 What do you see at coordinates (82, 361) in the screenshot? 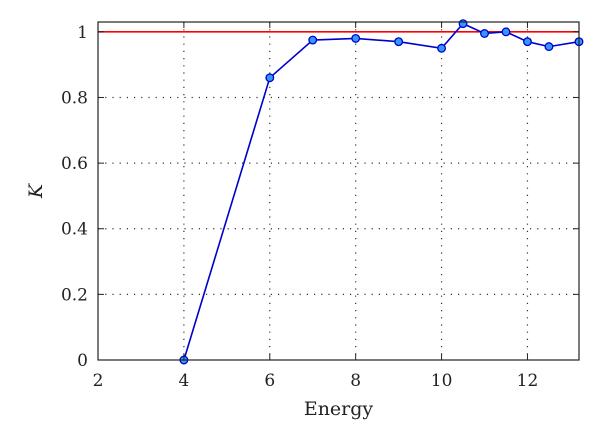
I see `y-tick-label: 0` at bounding box center [82, 361].